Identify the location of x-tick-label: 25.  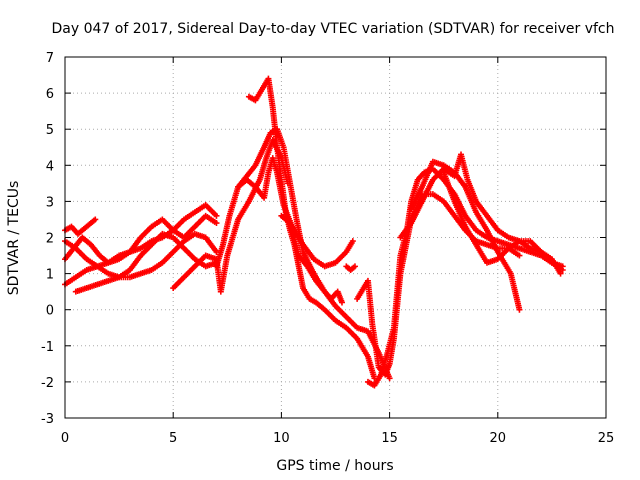
(606, 438).